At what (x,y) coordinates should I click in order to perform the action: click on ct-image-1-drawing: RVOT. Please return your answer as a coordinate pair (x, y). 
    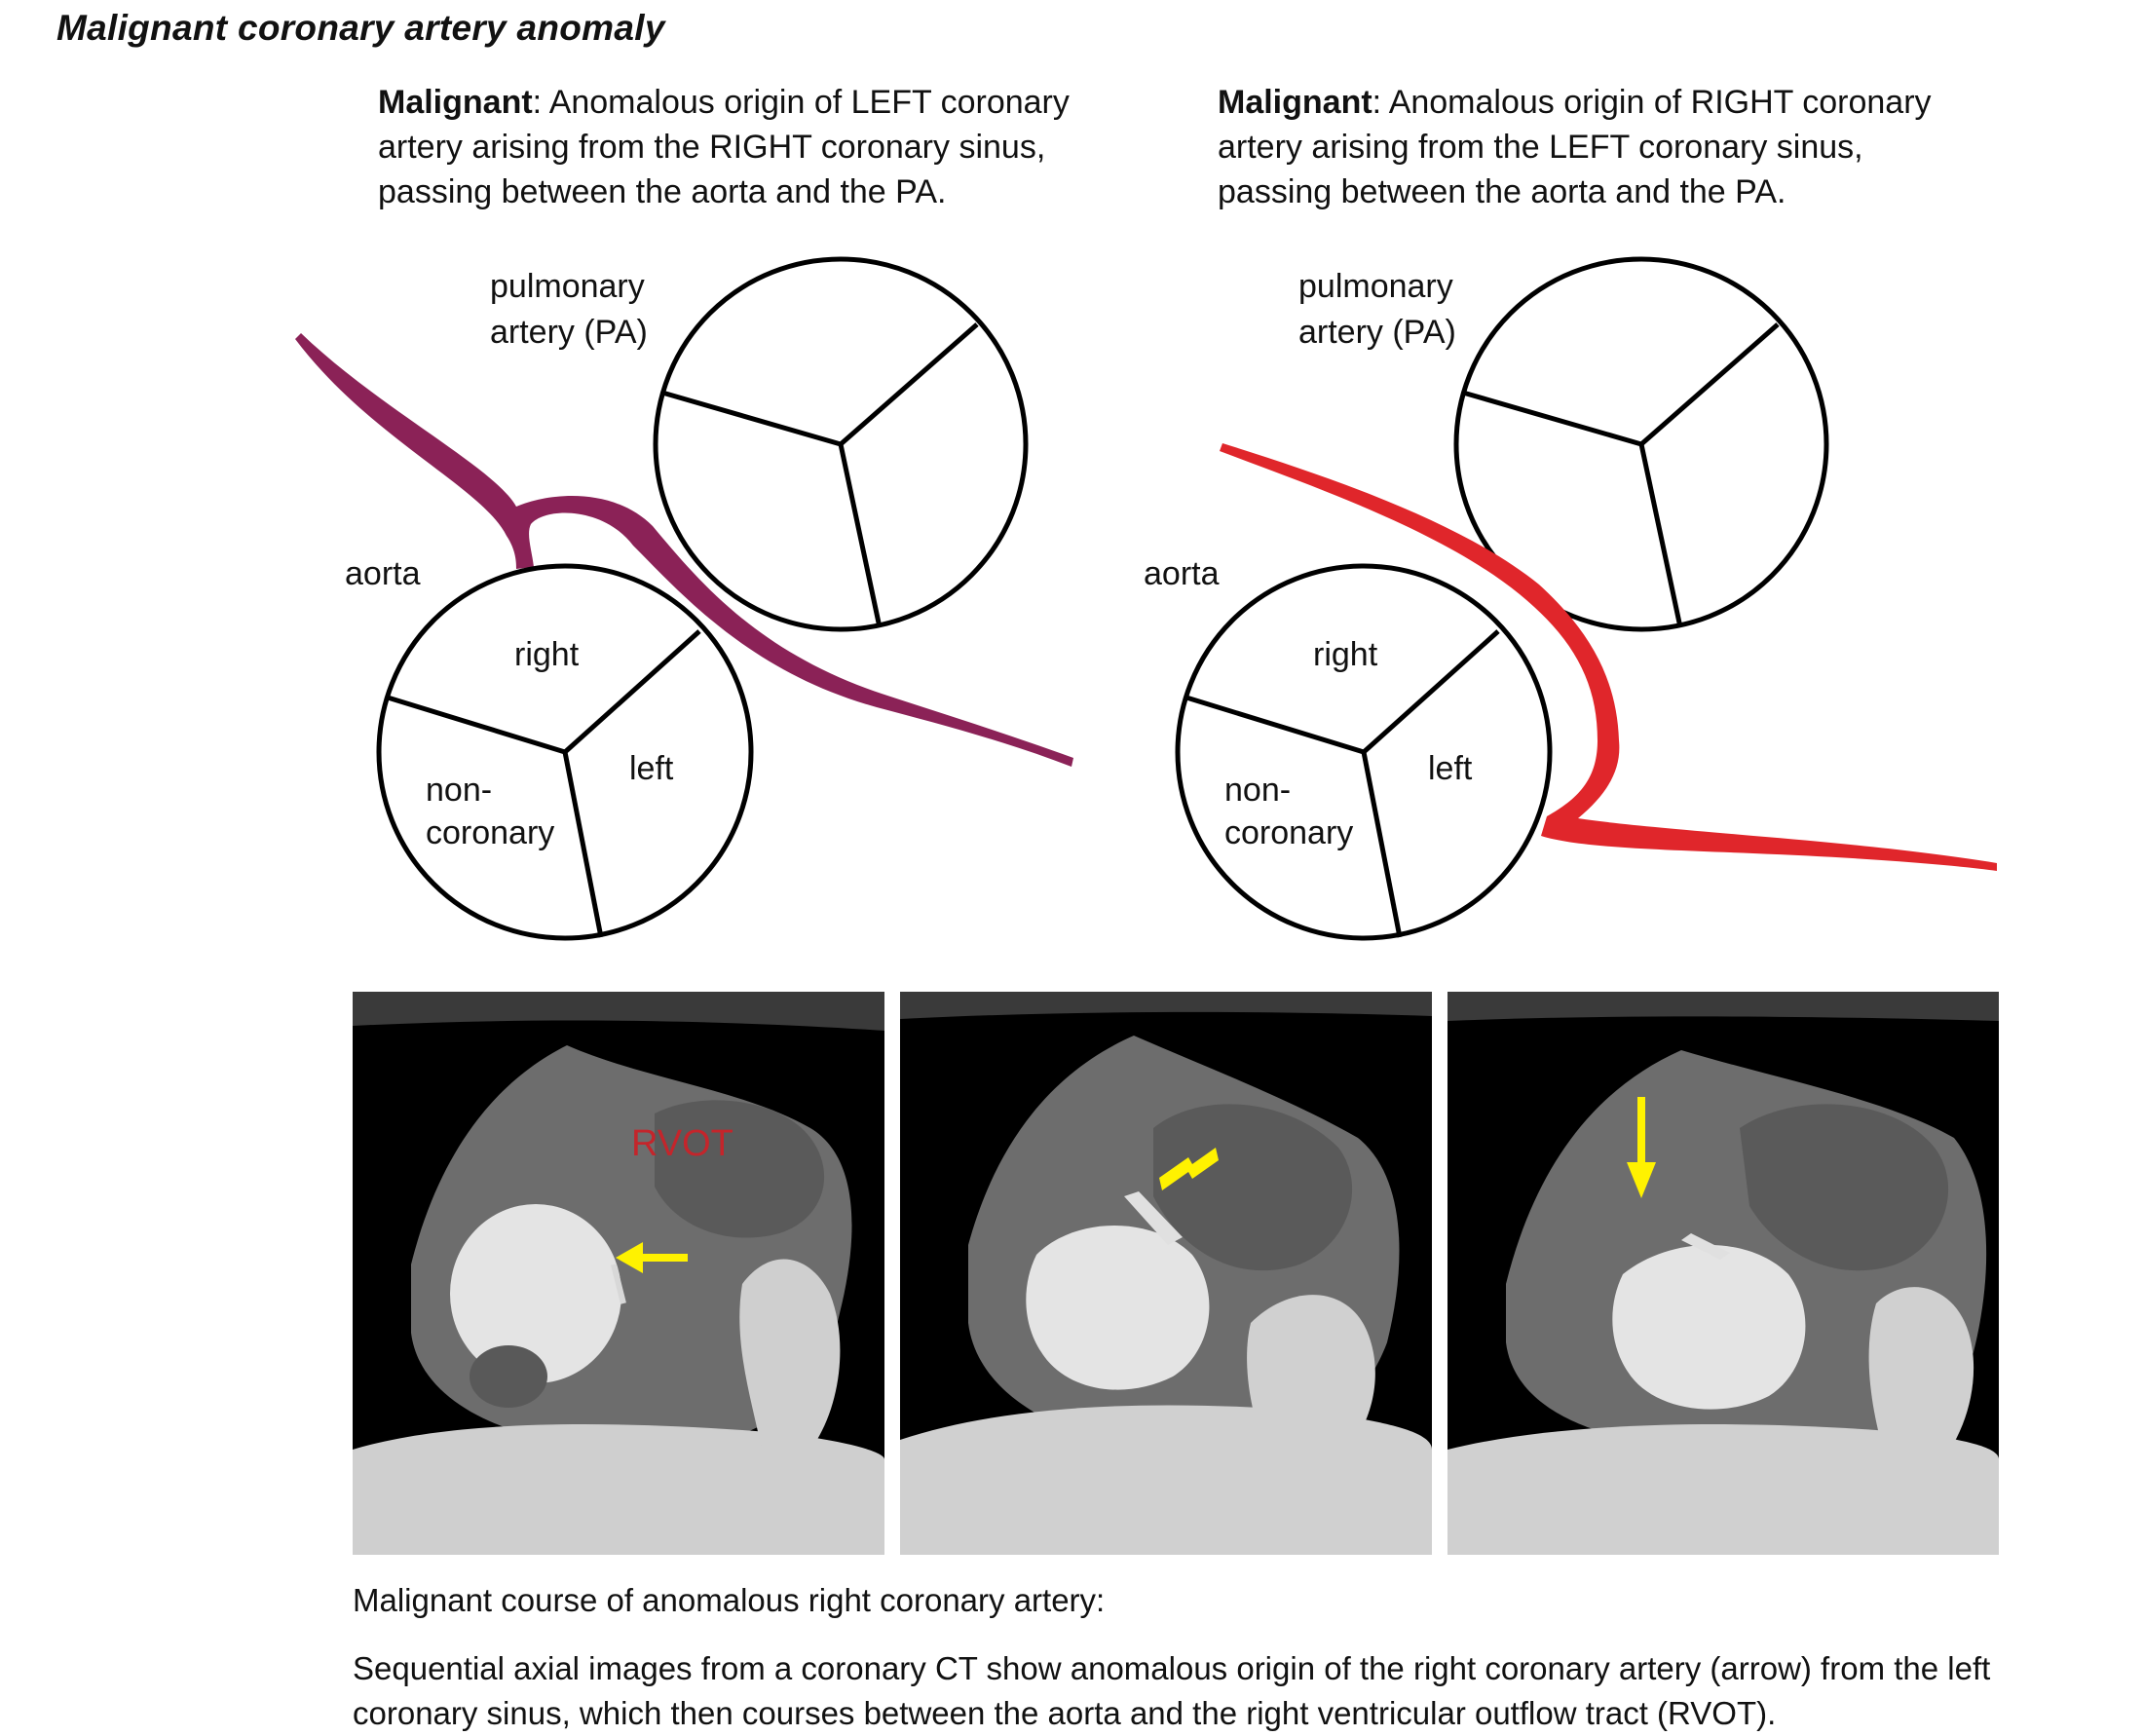
    Looking at the image, I should click on (618, 1273).